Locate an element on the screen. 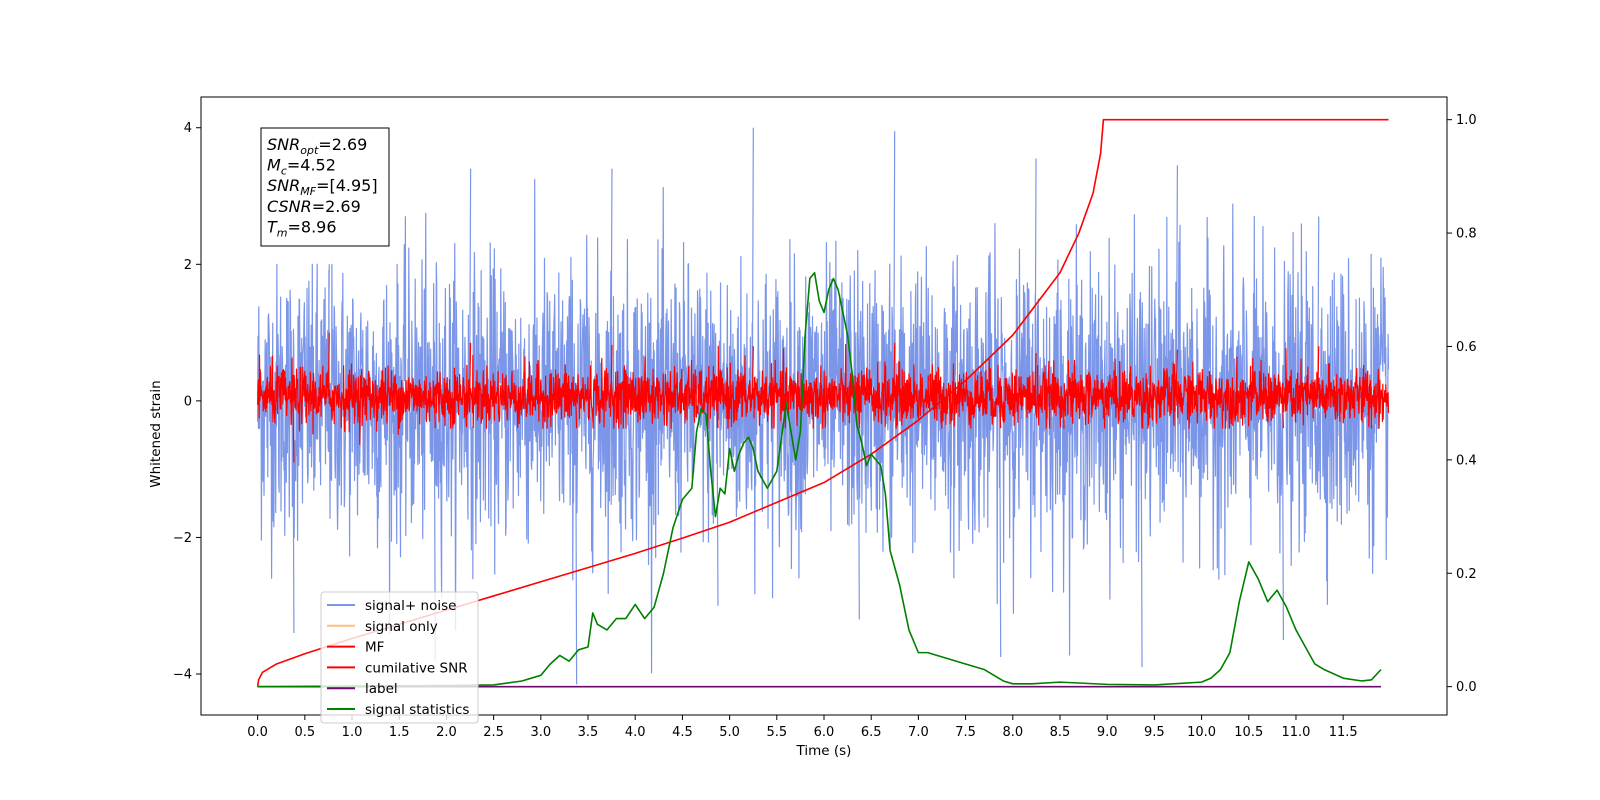  x-tick-label: 6.5 is located at coordinates (871, 732).